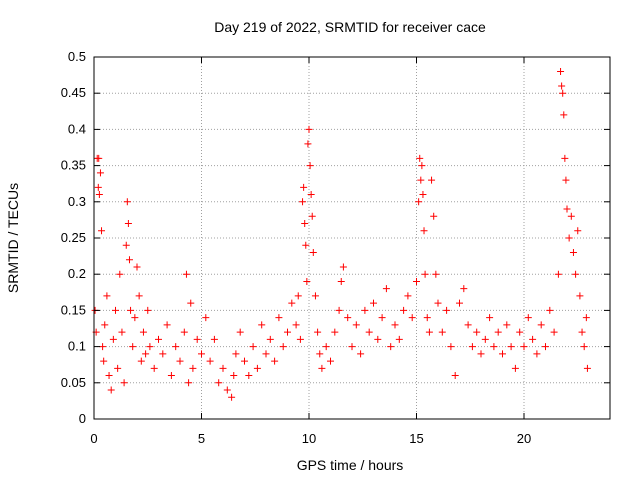 This screenshot has width=640, height=480. Describe the element at coordinates (73, 237) in the screenshot. I see `y-tick-label: 0.25` at that location.